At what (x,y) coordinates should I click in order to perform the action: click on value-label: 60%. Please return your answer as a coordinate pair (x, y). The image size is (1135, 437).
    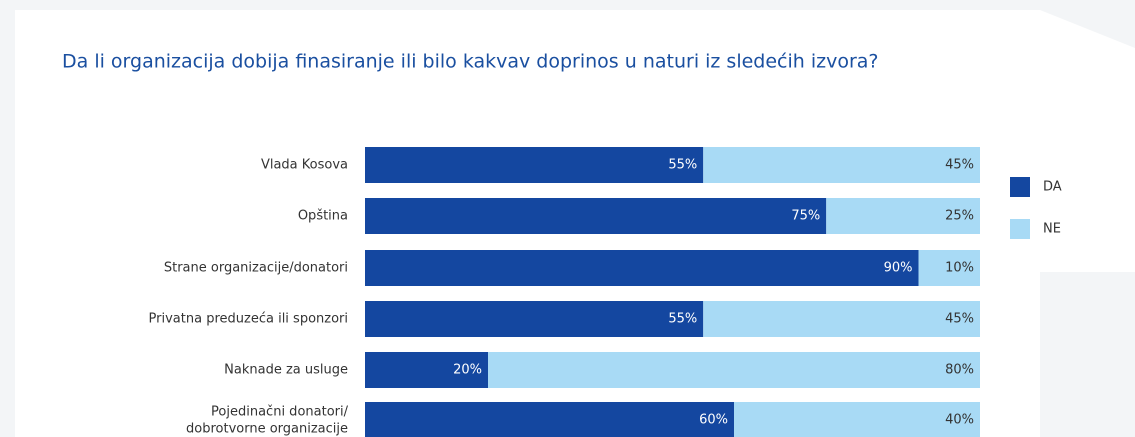
    Looking at the image, I should click on (713, 420).